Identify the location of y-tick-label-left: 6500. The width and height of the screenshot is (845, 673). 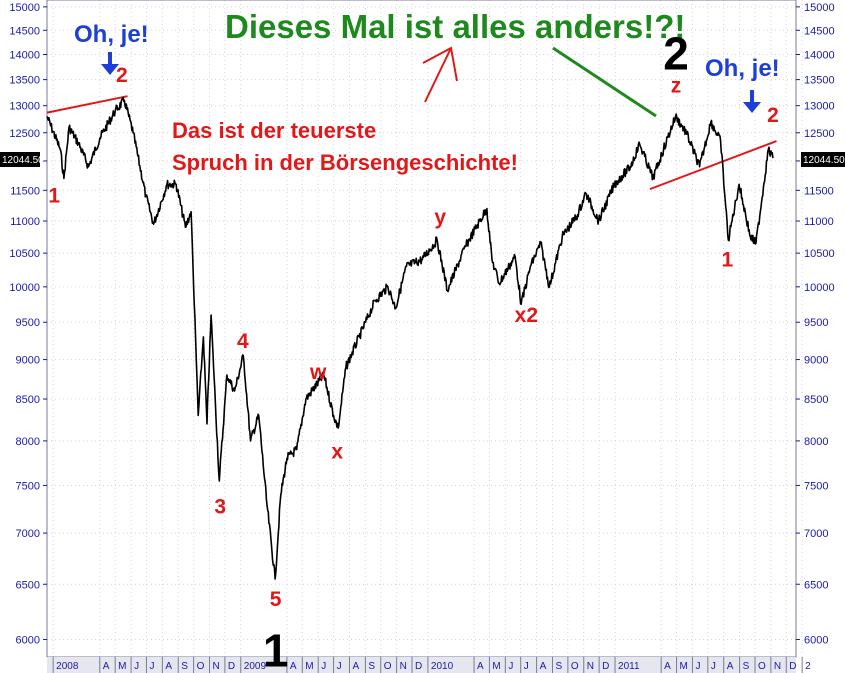
(28, 585).